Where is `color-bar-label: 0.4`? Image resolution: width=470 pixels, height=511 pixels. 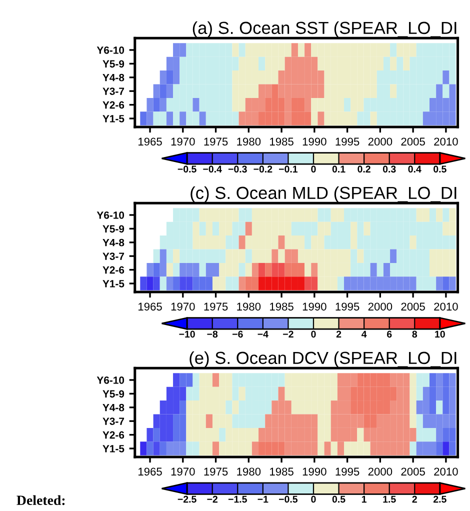
color-bar-label: 0.4 is located at coordinates (415, 169).